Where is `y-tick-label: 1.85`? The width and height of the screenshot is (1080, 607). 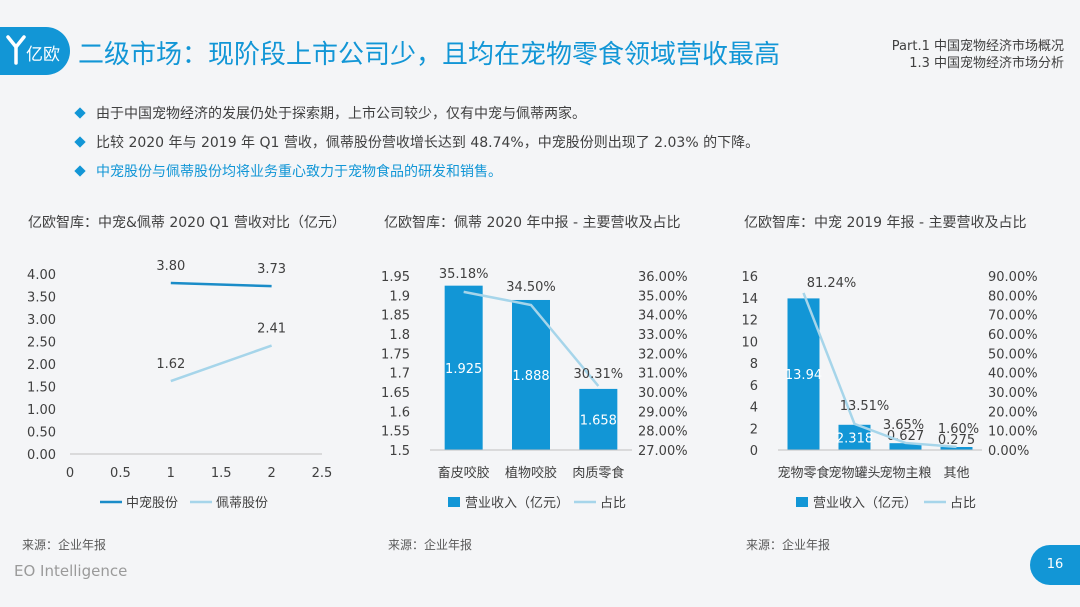 y-tick-label: 1.85 is located at coordinates (395, 316).